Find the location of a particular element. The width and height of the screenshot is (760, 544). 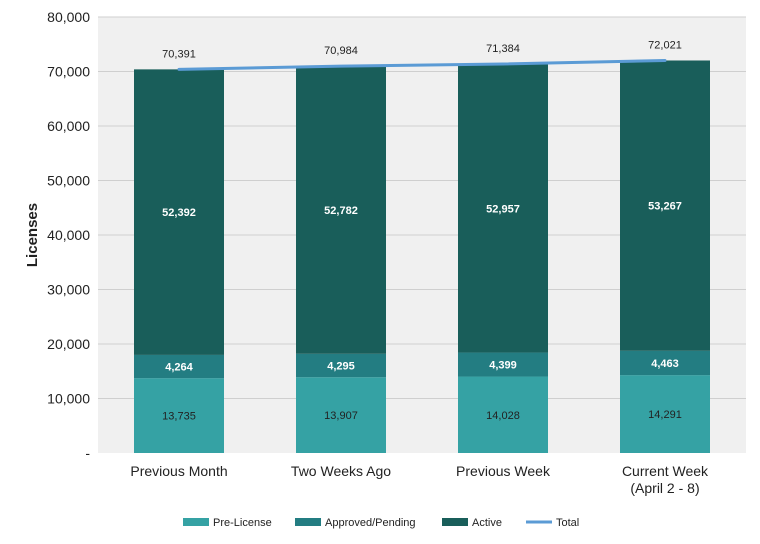

legend-item: Approved/Pending is located at coordinates (355, 523).